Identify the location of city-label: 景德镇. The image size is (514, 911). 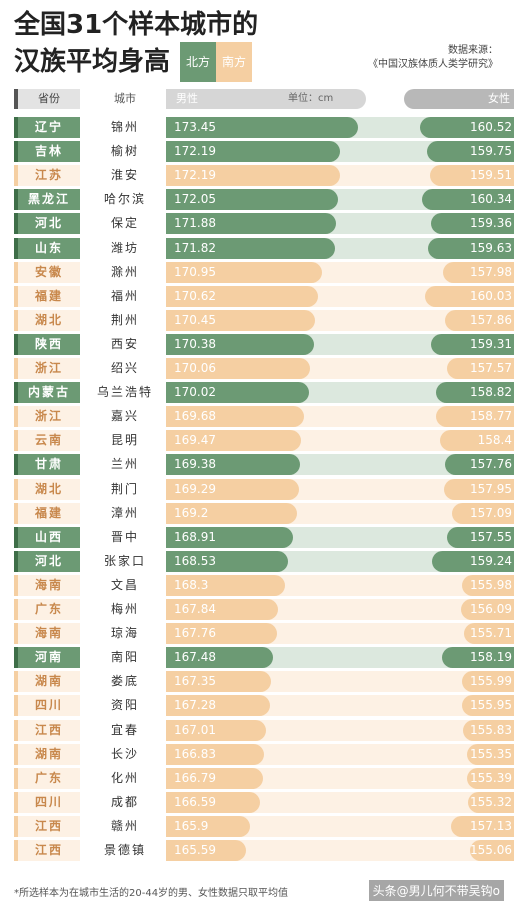
(124, 850).